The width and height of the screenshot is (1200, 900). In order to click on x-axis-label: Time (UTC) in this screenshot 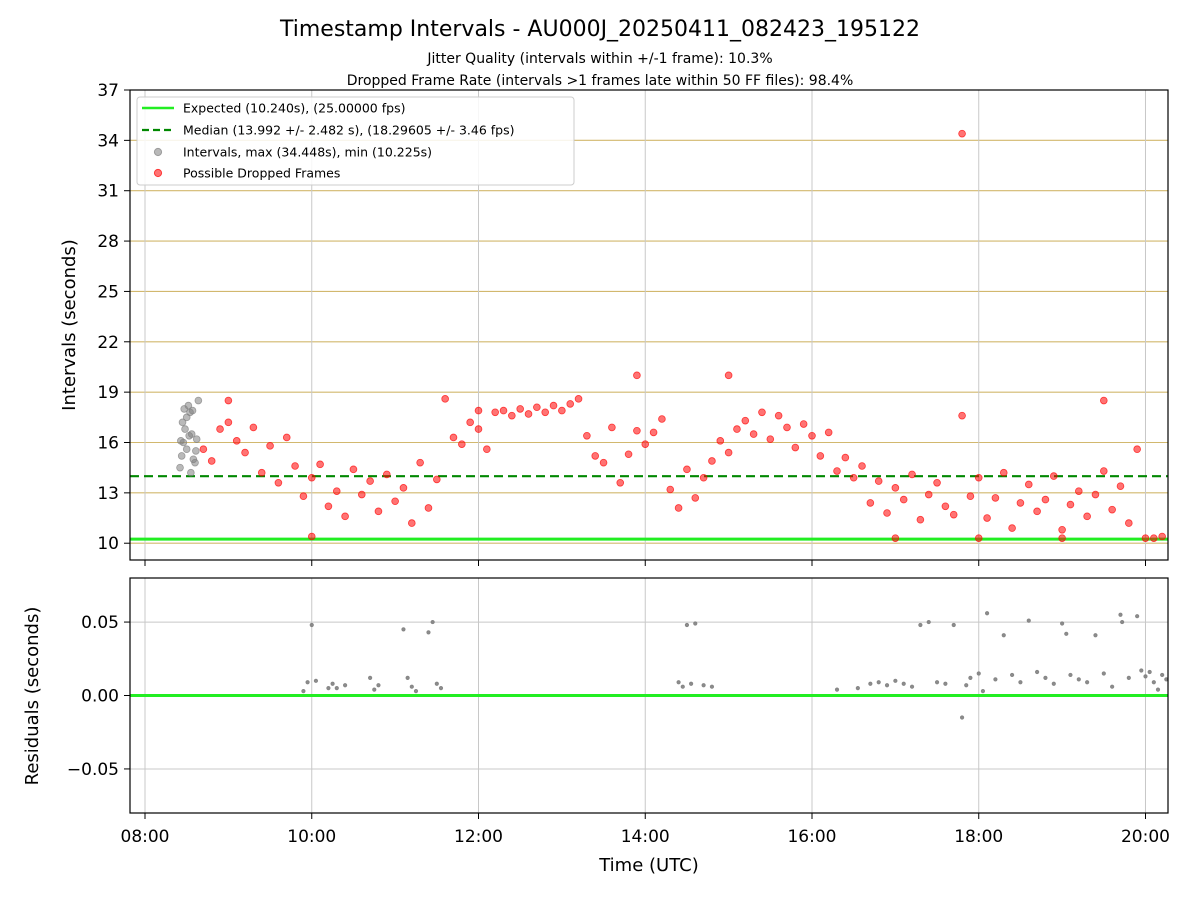, I will do `click(648, 865)`.